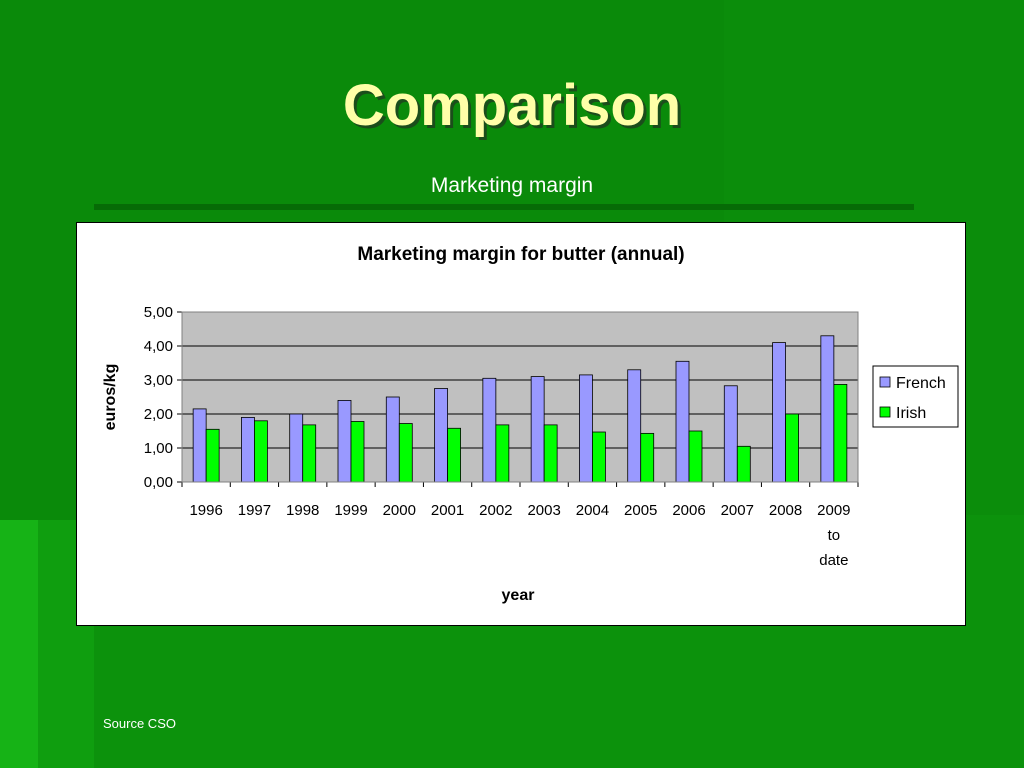  Describe the element at coordinates (158, 312) in the screenshot. I see `y-tick-label: 5,00` at that location.